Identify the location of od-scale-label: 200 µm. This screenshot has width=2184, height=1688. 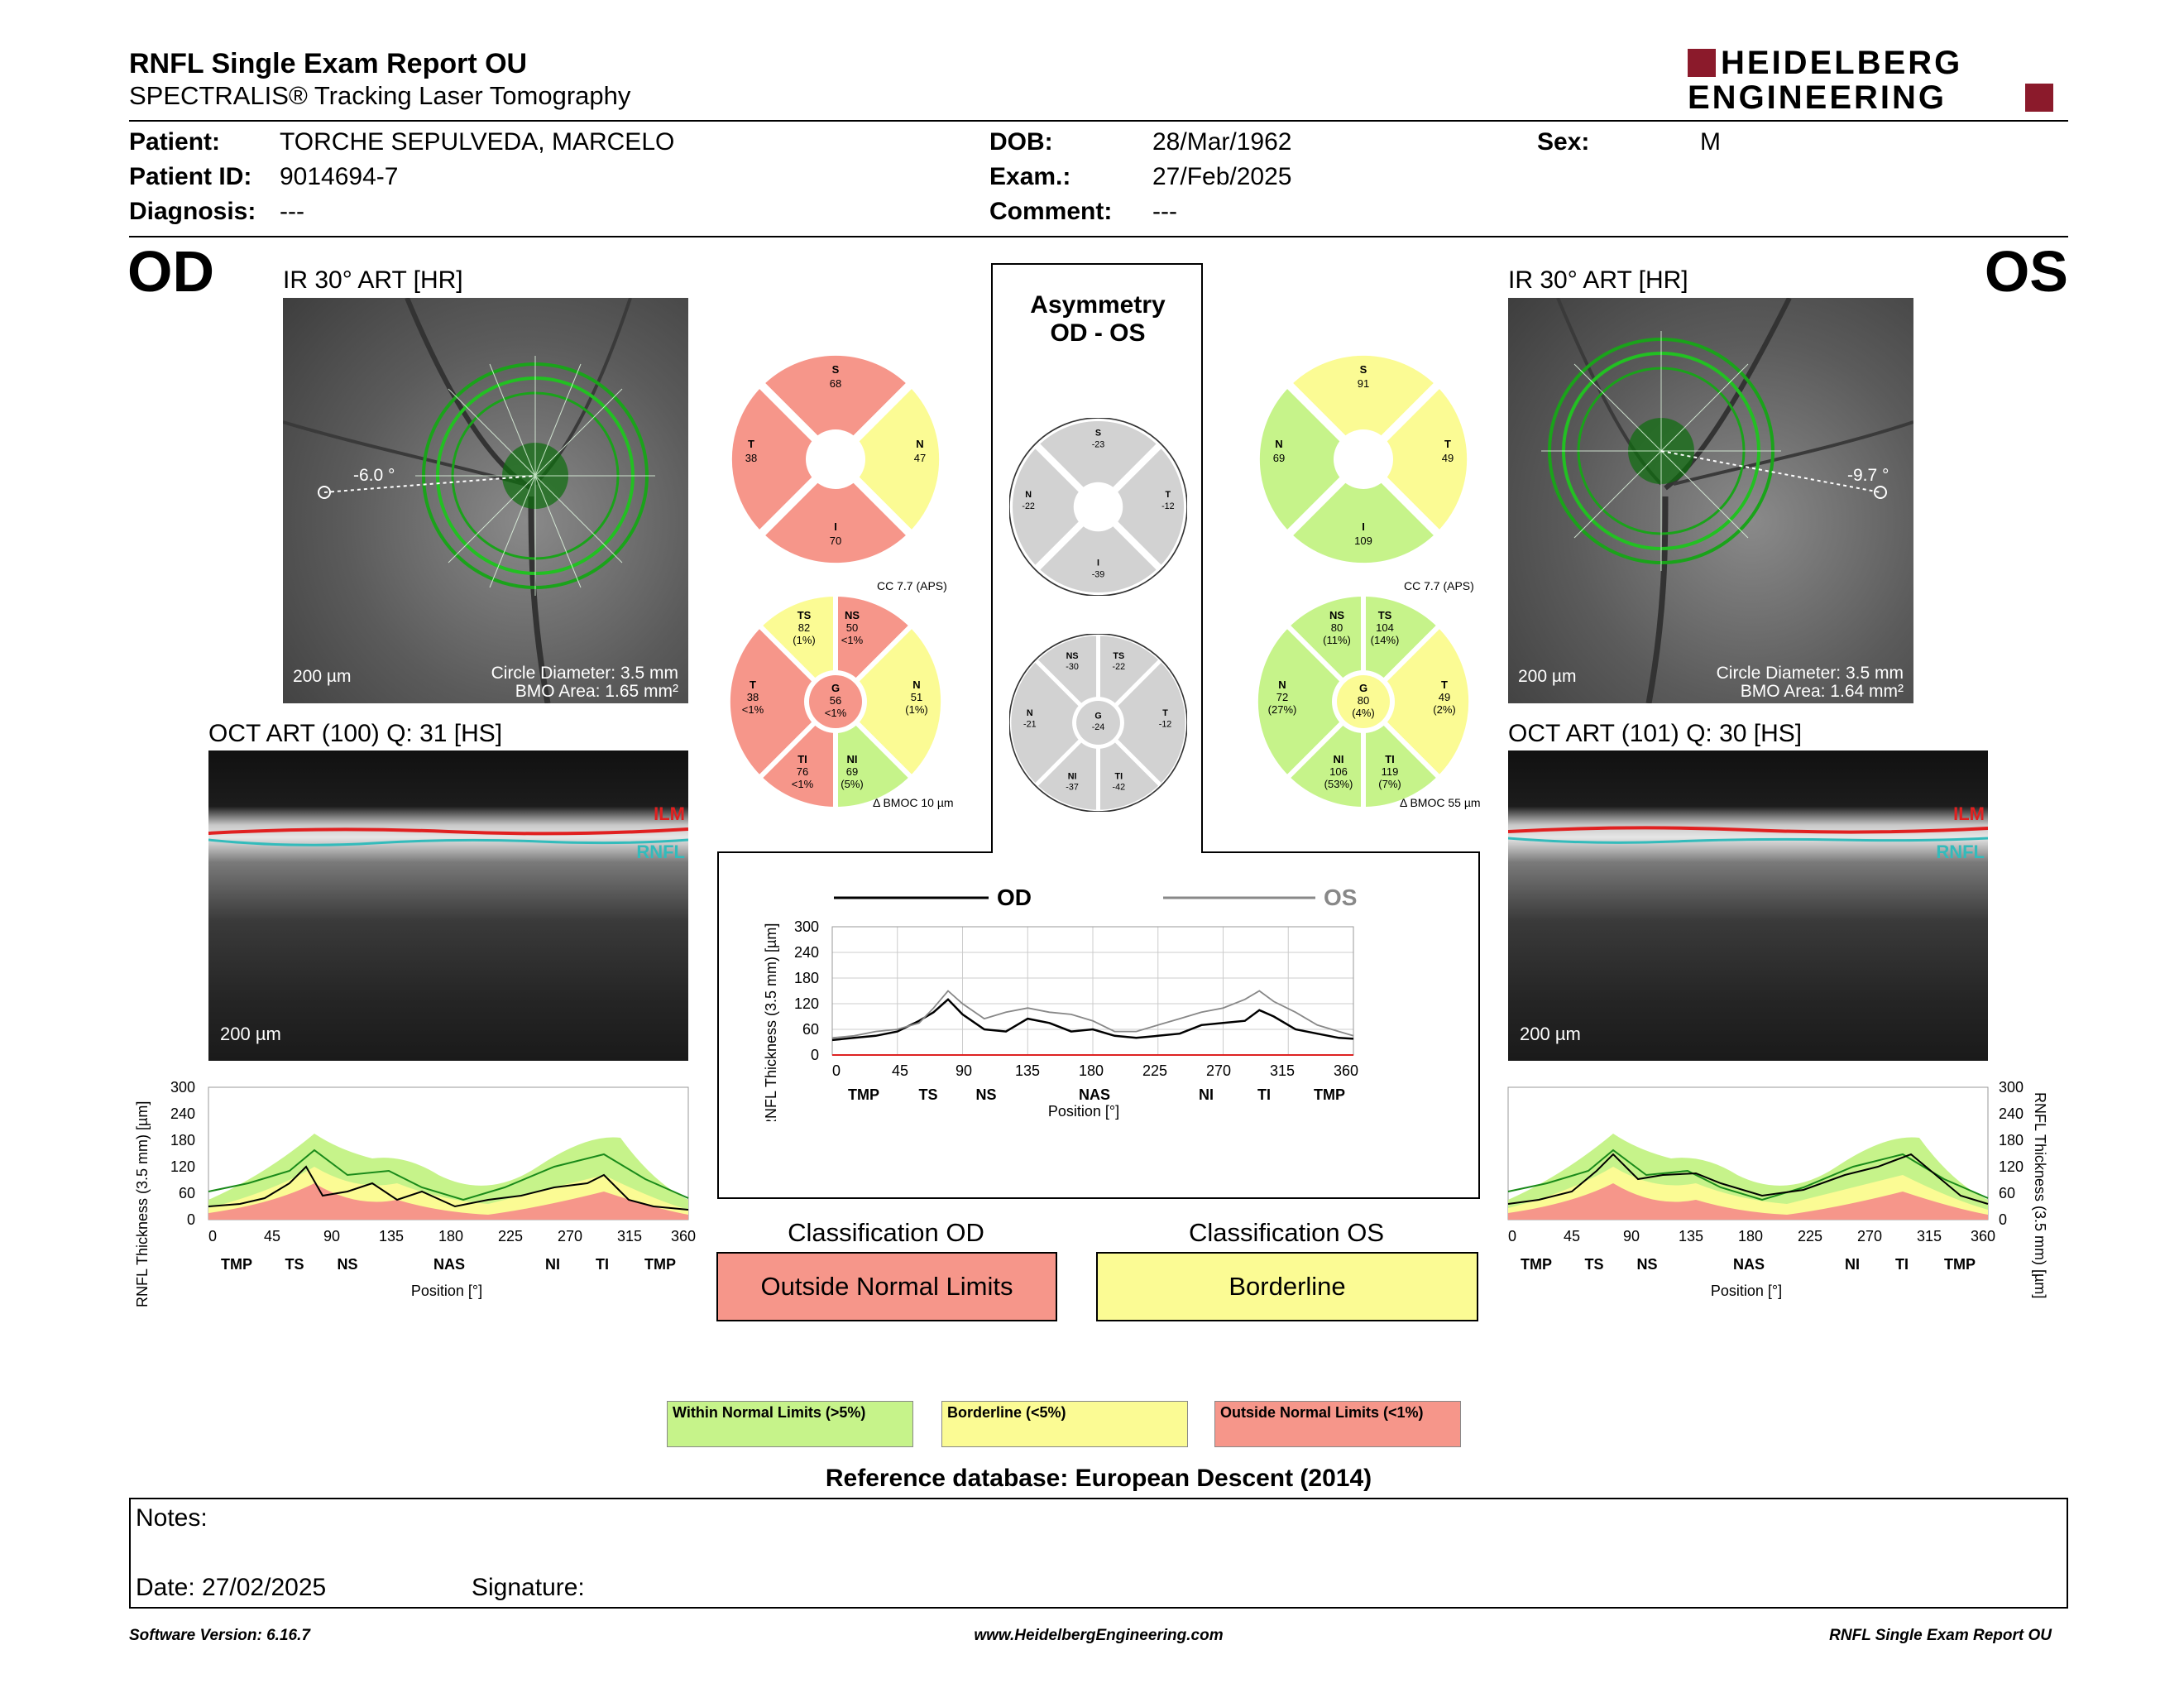
(322, 676).